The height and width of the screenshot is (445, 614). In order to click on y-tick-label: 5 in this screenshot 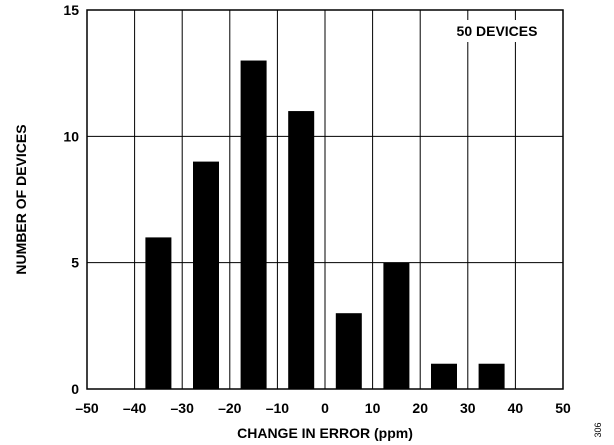, I will do `click(75, 263)`.